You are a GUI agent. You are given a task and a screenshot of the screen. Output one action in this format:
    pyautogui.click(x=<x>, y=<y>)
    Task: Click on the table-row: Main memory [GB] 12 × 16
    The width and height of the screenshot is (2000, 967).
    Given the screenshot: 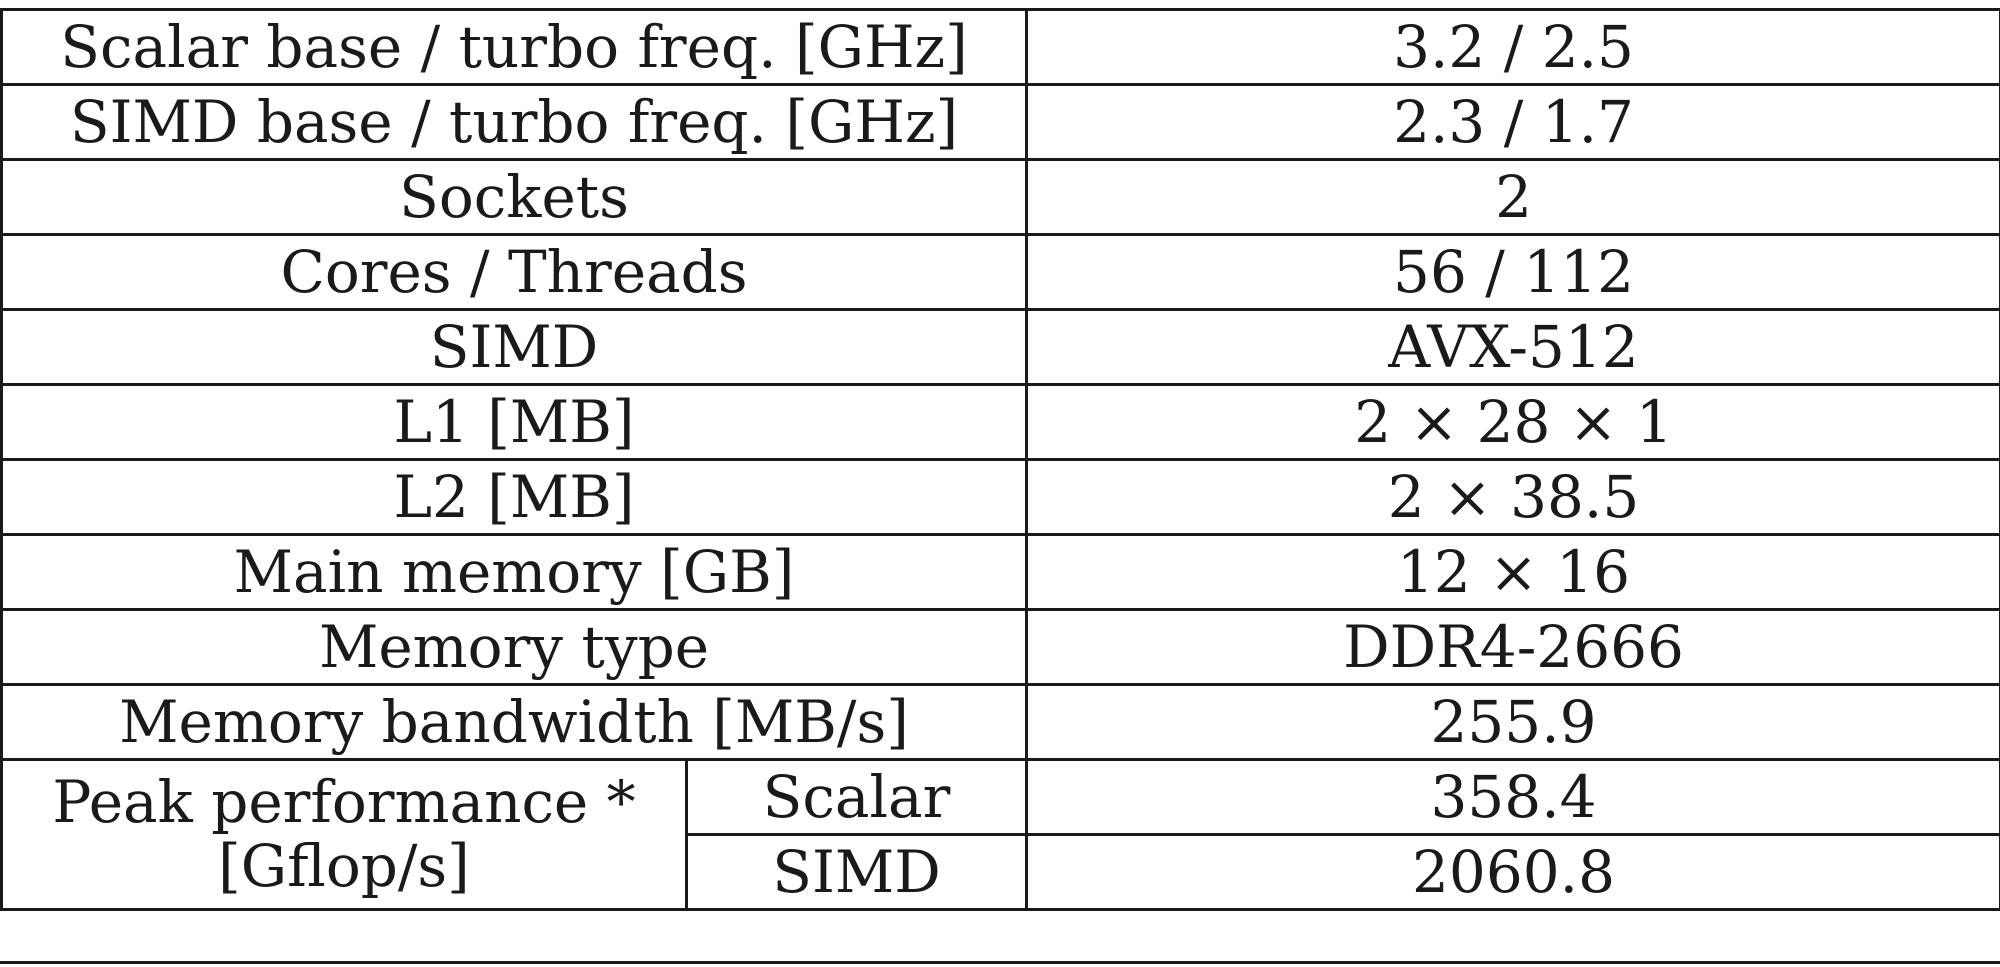 What is the action you would take?
    pyautogui.click(x=1000, y=572)
    